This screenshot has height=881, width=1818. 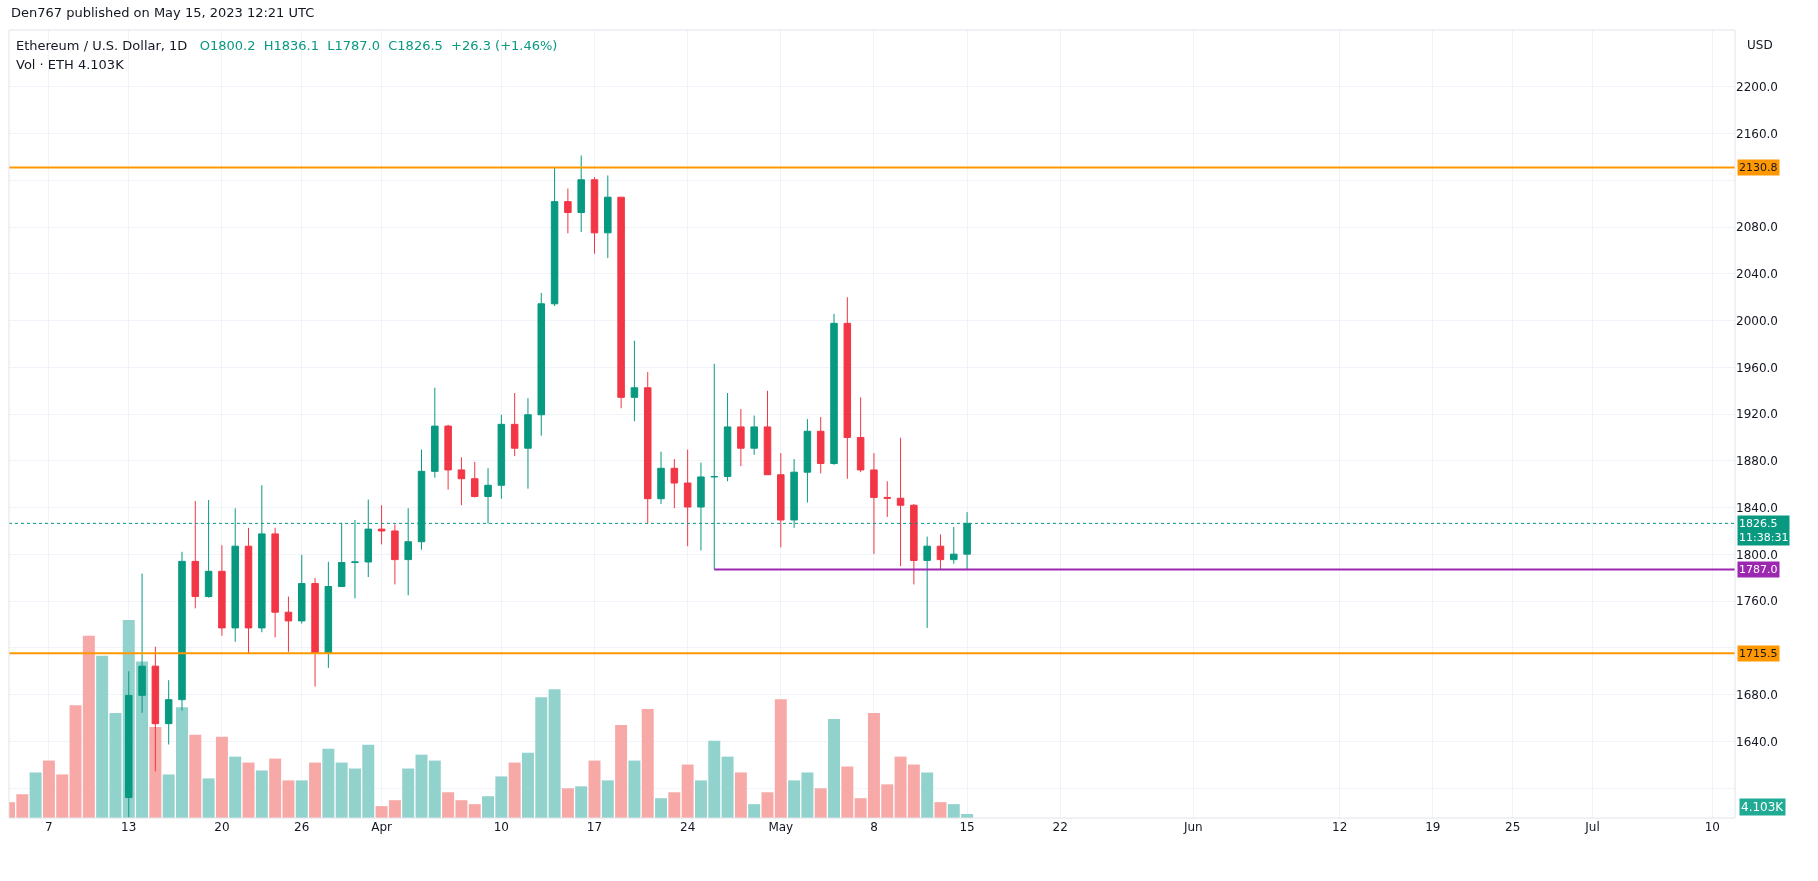 I want to click on text: O1800.2 H1836.1 L1787.0 C1826.5 +26.3 (+1.46%), so click(x=378, y=45).